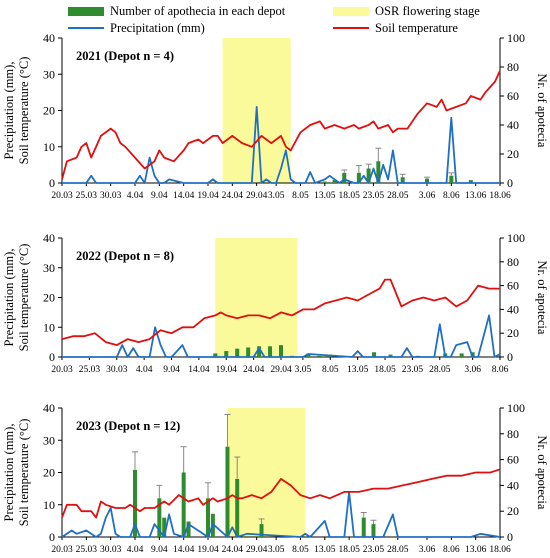 This screenshot has width=550, height=558. What do you see at coordinates (500, 370) in the screenshot?
I see `panel-2-xtick-label: 8.06` at bounding box center [500, 370].